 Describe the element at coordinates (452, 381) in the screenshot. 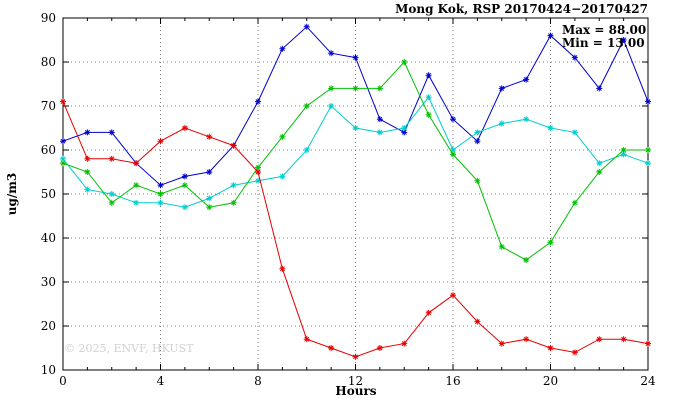

I see `svg-text: 16` at that location.